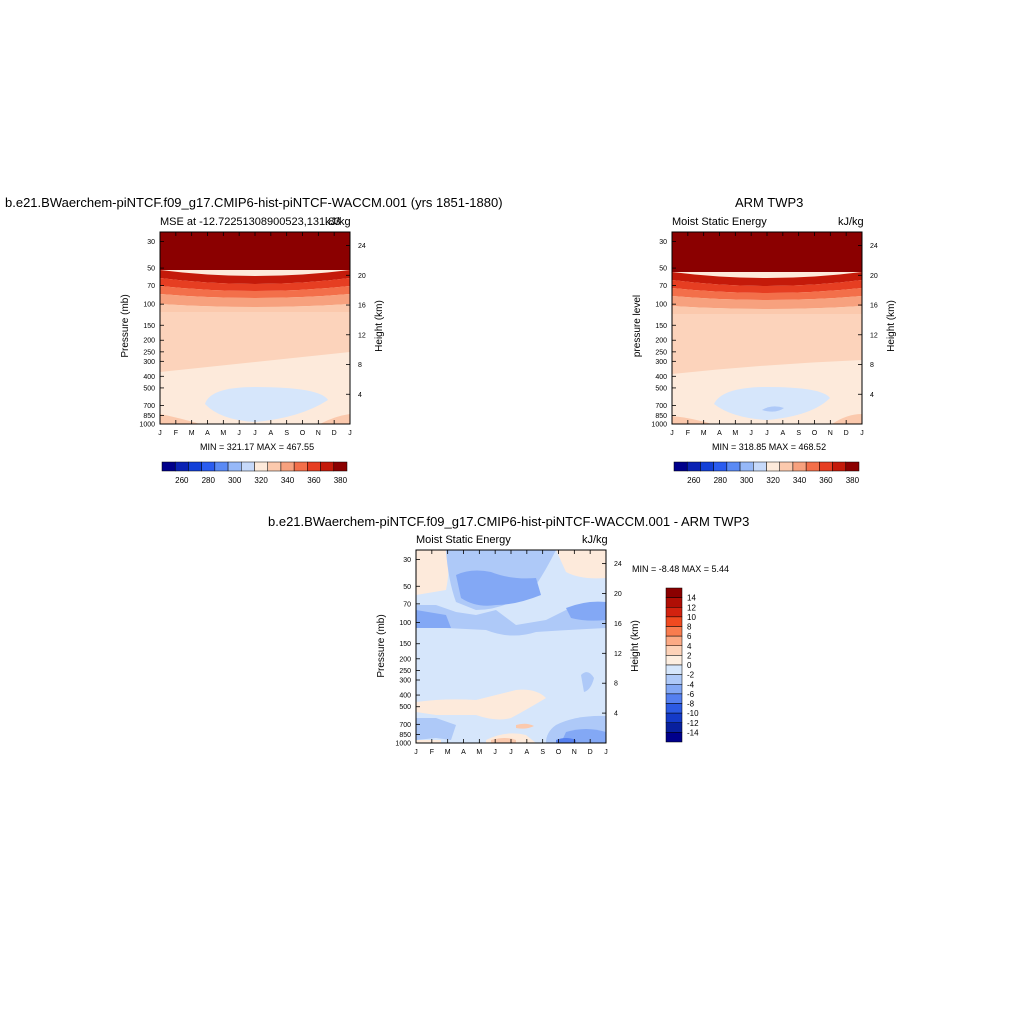 The width and height of the screenshot is (1024, 1024). What do you see at coordinates (360, 365) in the screenshot?
I see `y2-tick-label: 8` at bounding box center [360, 365].